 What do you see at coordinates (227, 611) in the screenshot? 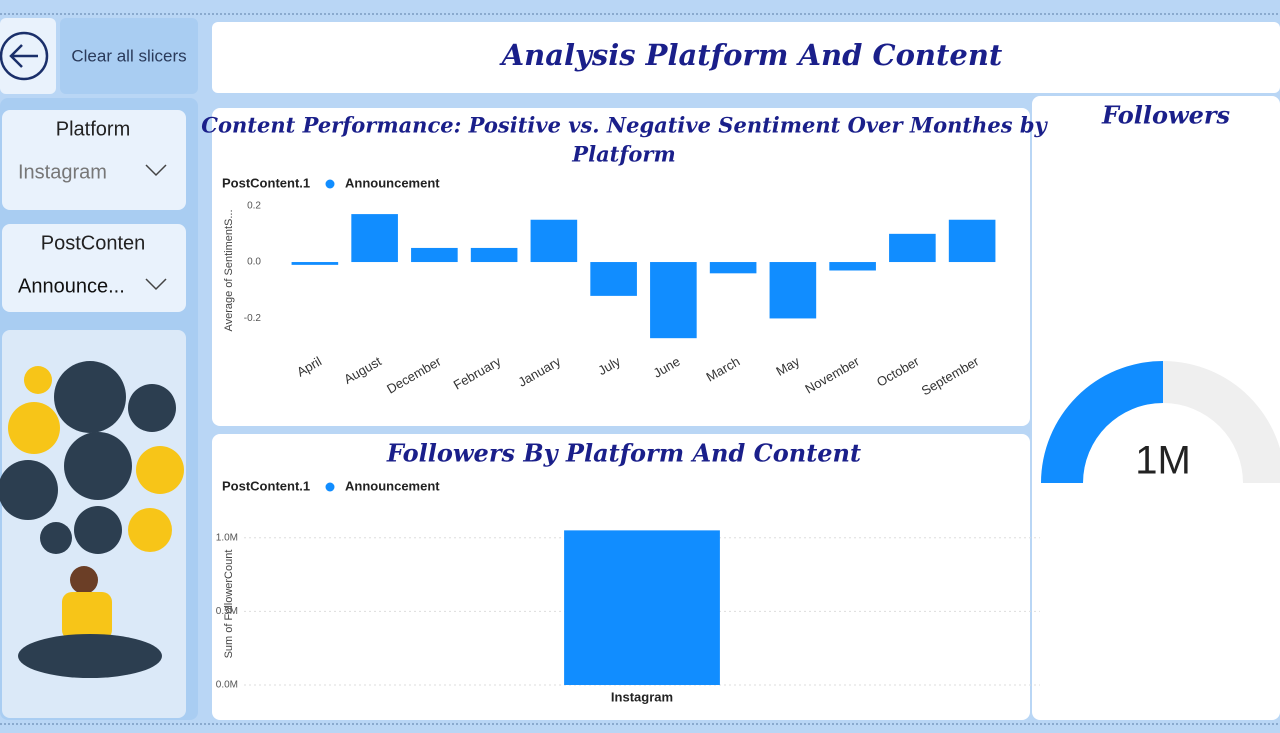
I see `y-tick-label: 0.5M` at bounding box center [227, 611].